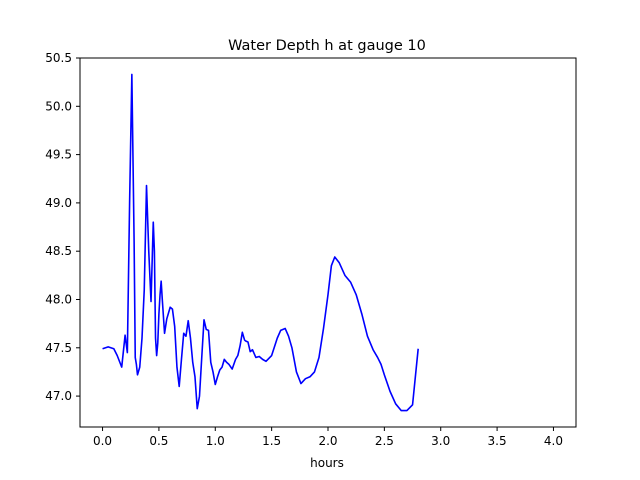  What do you see at coordinates (327, 463) in the screenshot?
I see `x-axis-label: hours` at bounding box center [327, 463].